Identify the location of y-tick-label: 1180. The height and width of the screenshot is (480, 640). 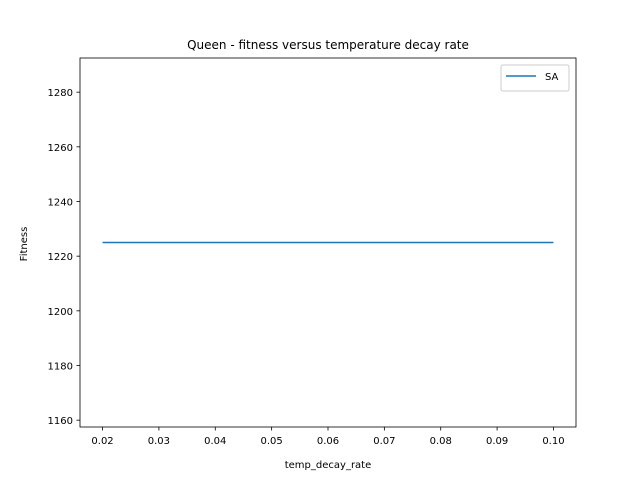
(60, 367).